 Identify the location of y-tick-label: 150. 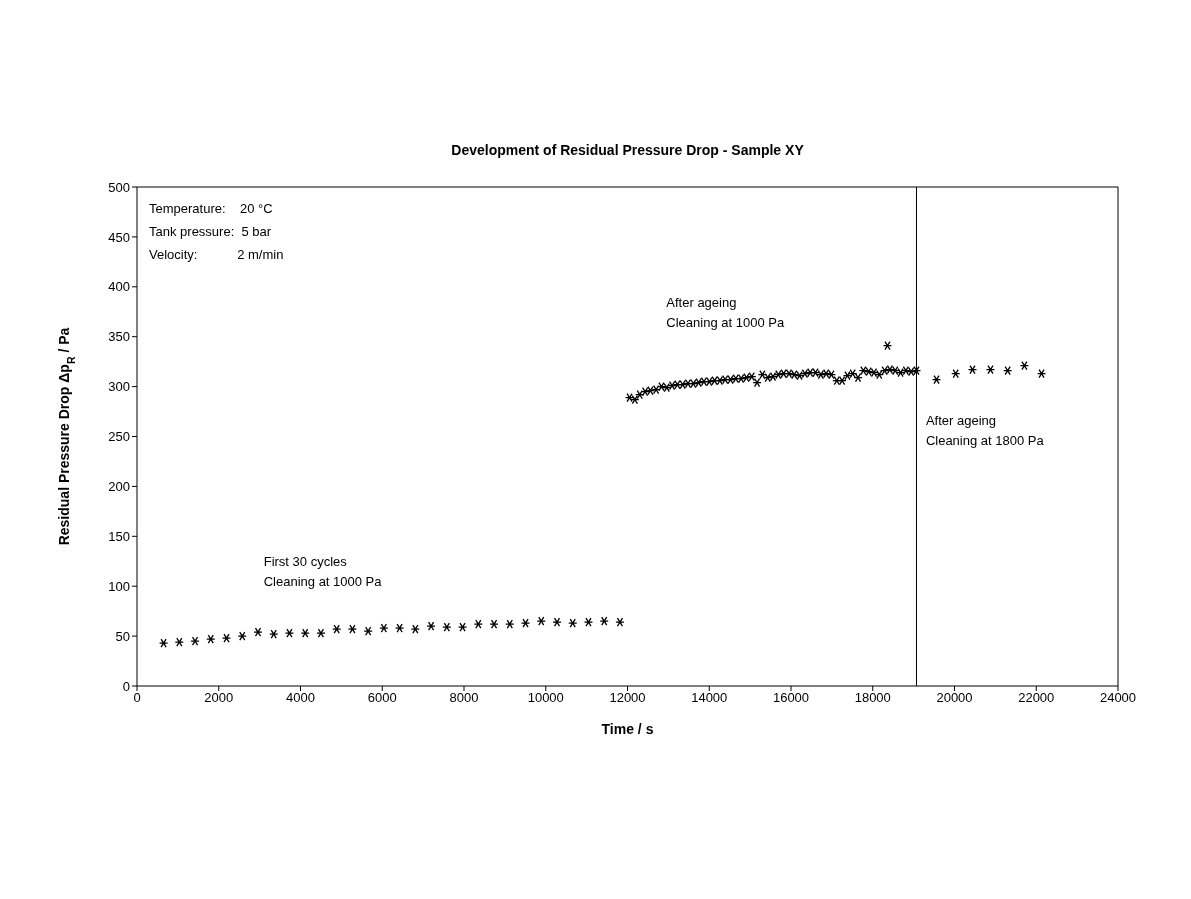
(119, 536).